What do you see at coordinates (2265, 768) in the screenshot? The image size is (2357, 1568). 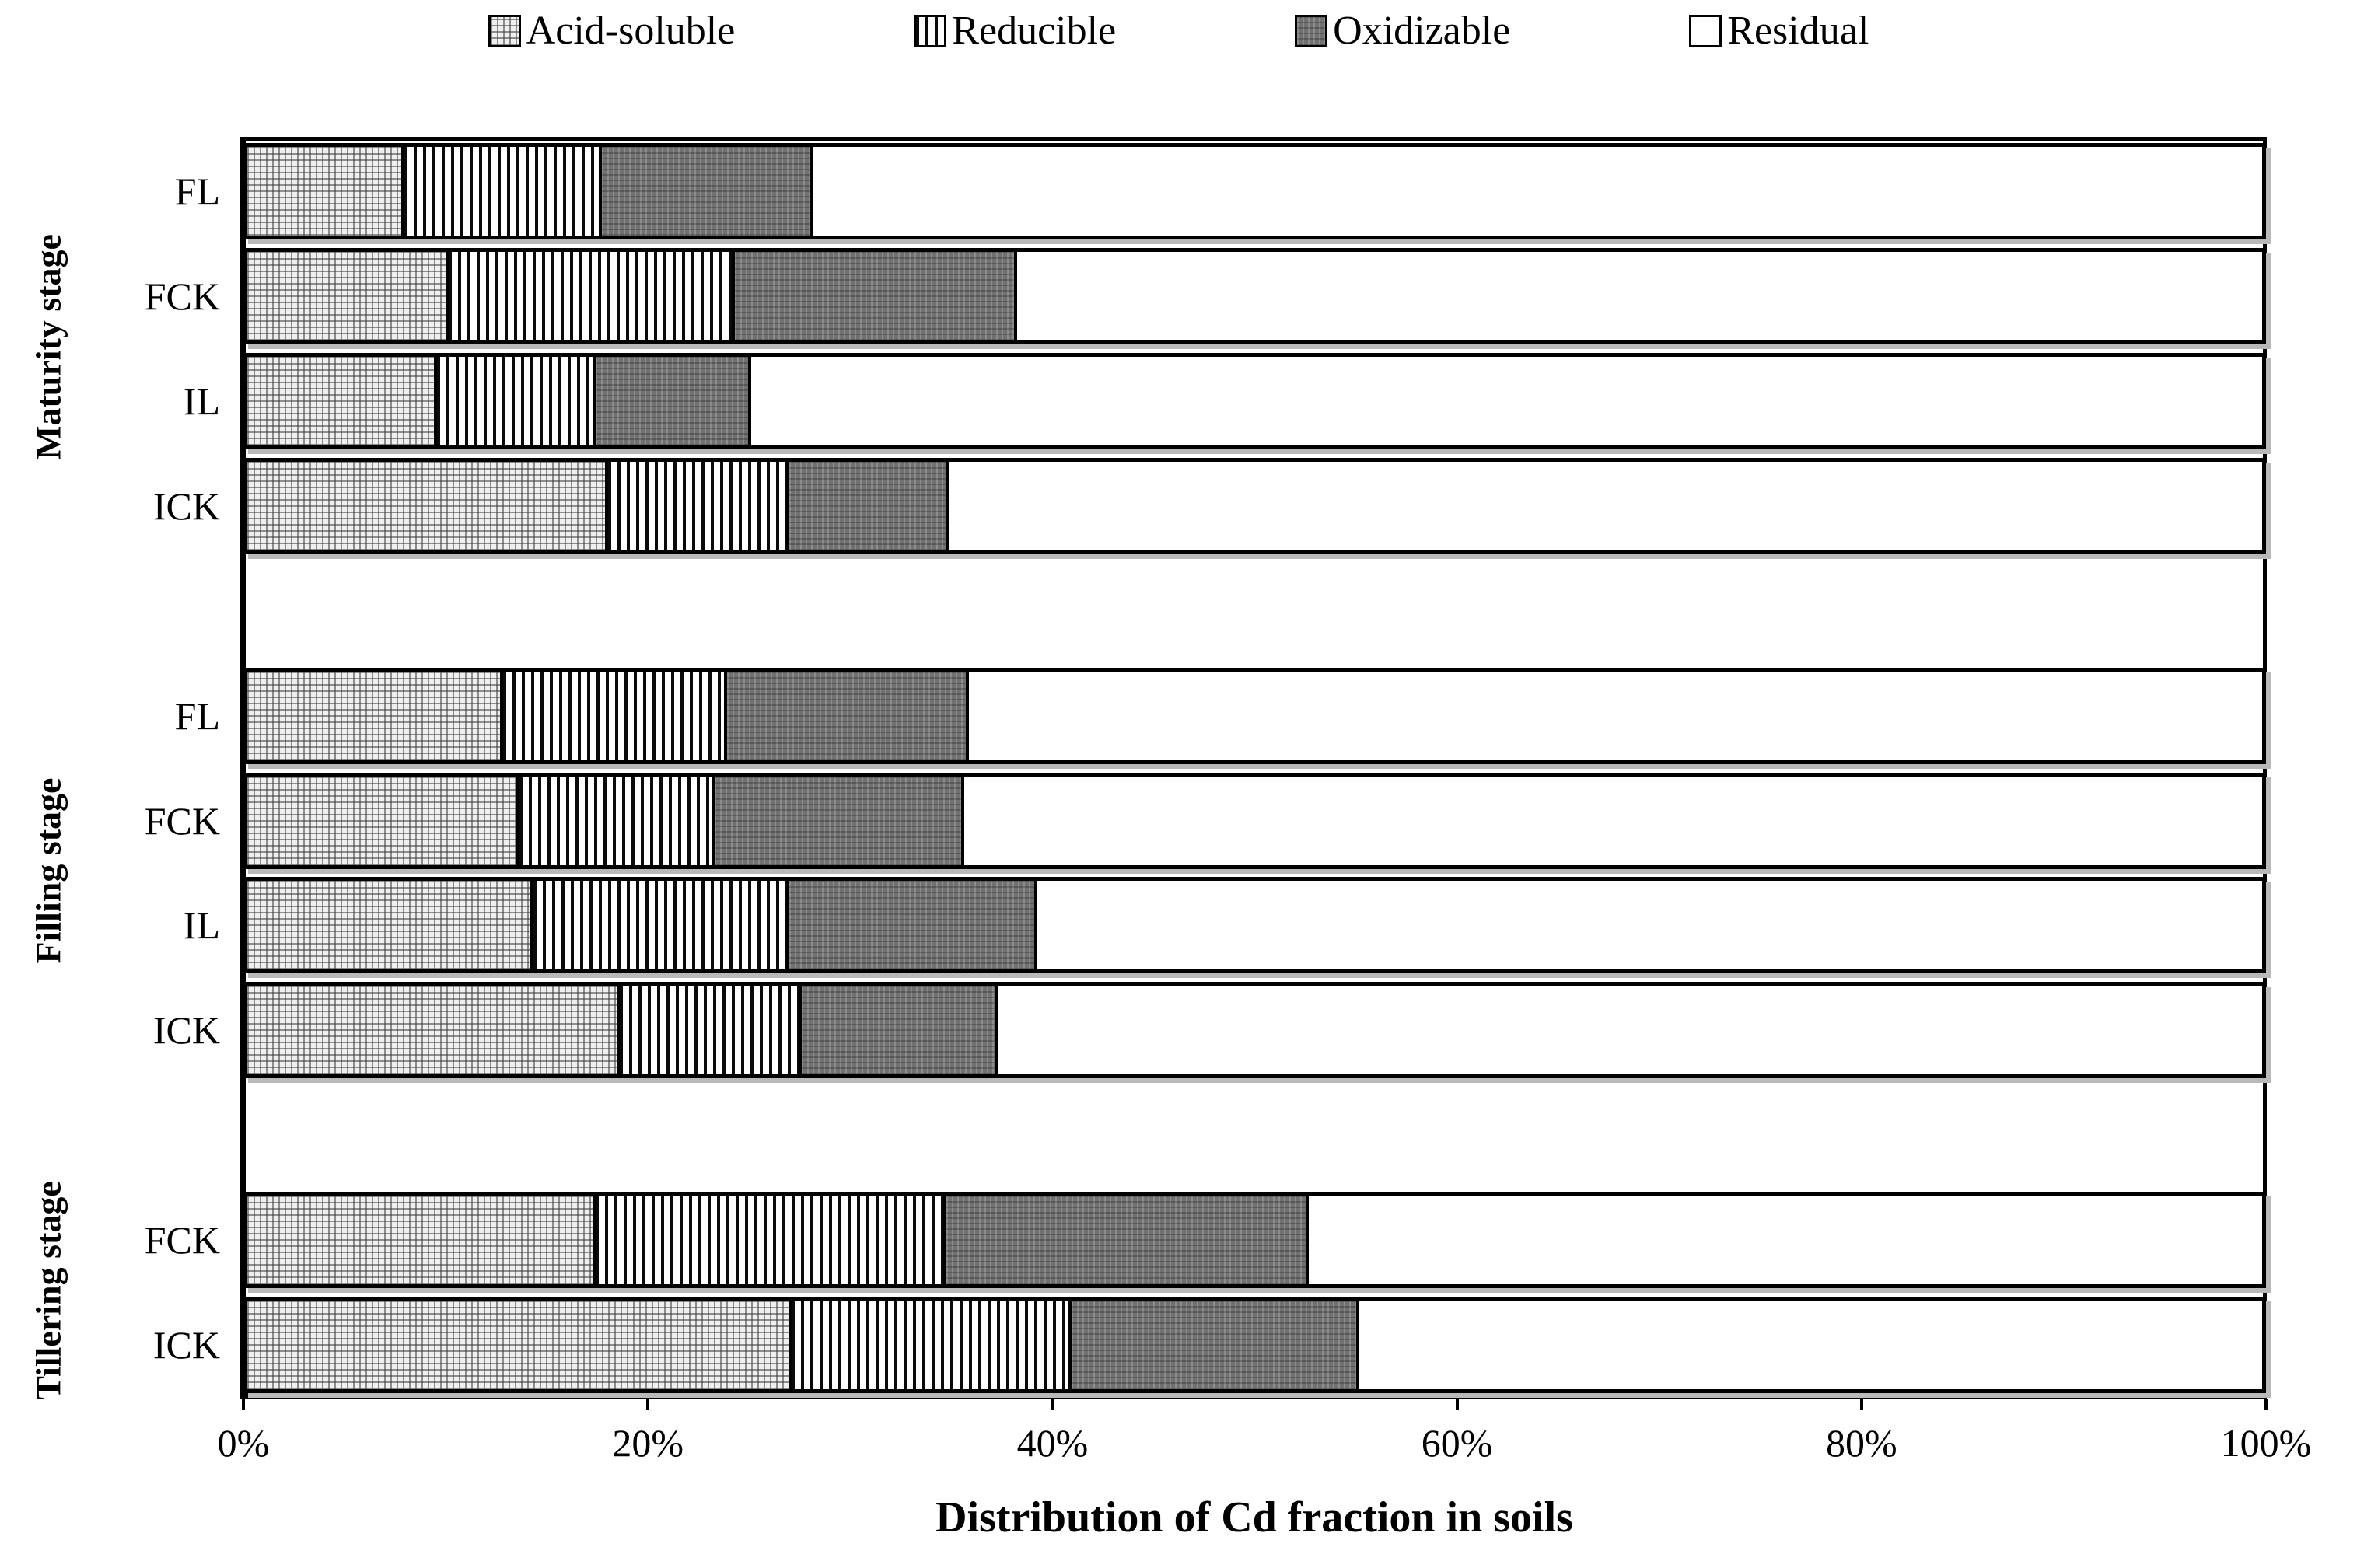 I see `plot-right-border` at bounding box center [2265, 768].